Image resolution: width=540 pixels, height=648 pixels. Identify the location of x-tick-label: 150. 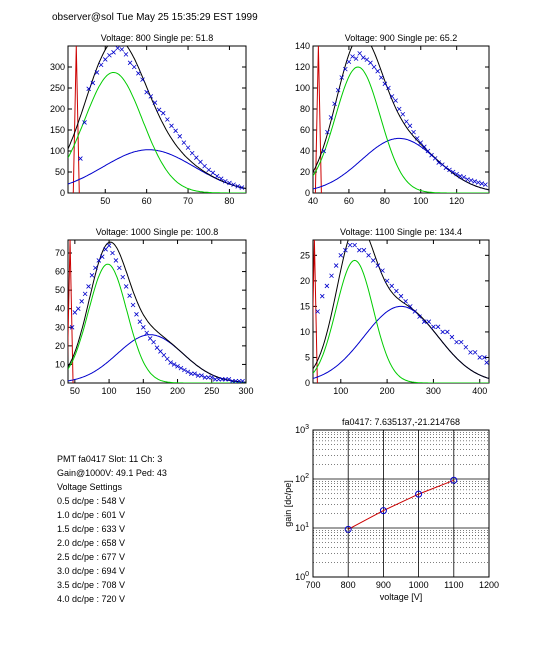
(143, 391).